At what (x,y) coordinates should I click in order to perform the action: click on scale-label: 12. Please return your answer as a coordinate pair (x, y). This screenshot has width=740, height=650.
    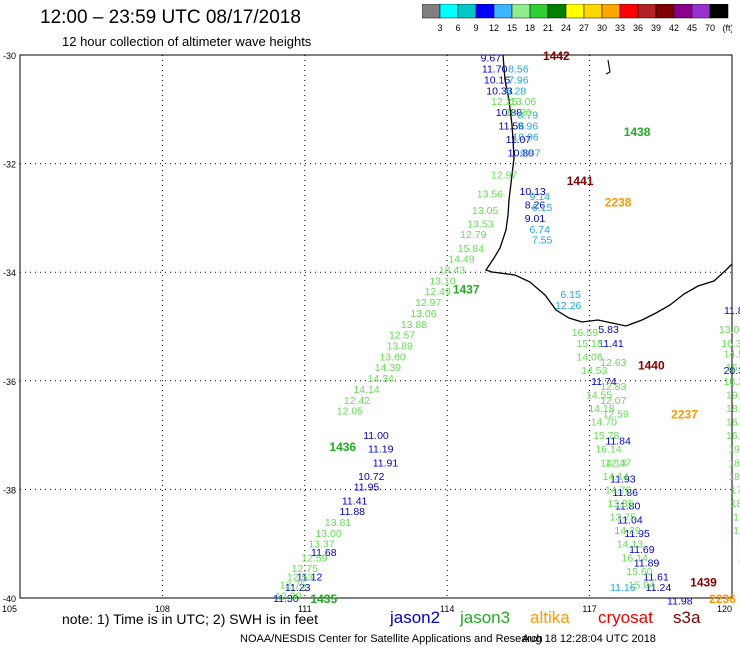
    Looking at the image, I should click on (494, 28).